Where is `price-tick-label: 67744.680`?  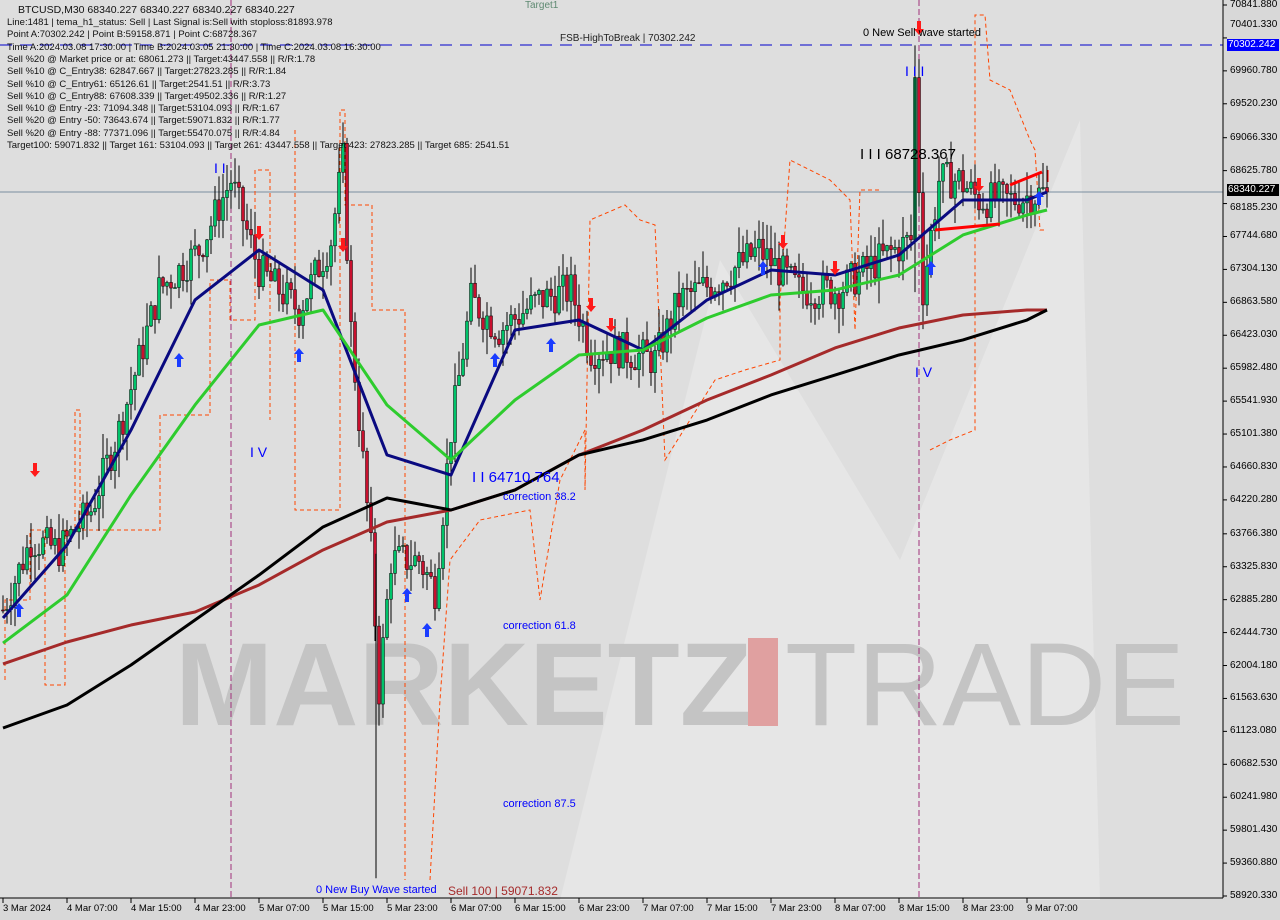 price-tick-label: 67744.680 is located at coordinates (1254, 236).